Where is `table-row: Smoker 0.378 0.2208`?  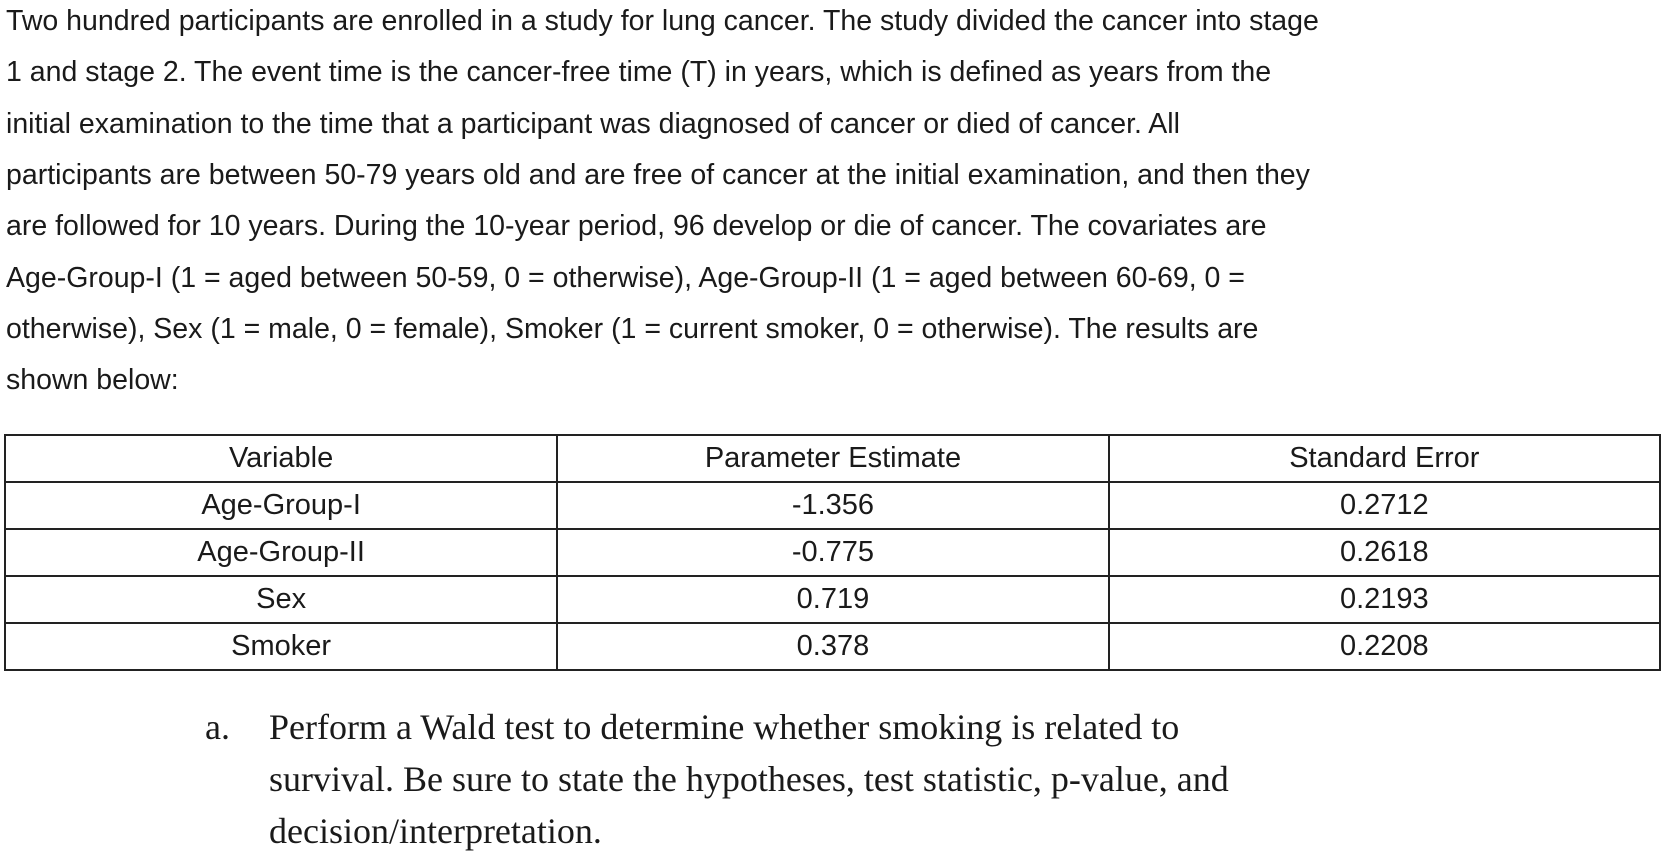 table-row: Smoker 0.378 0.2208 is located at coordinates (832, 646).